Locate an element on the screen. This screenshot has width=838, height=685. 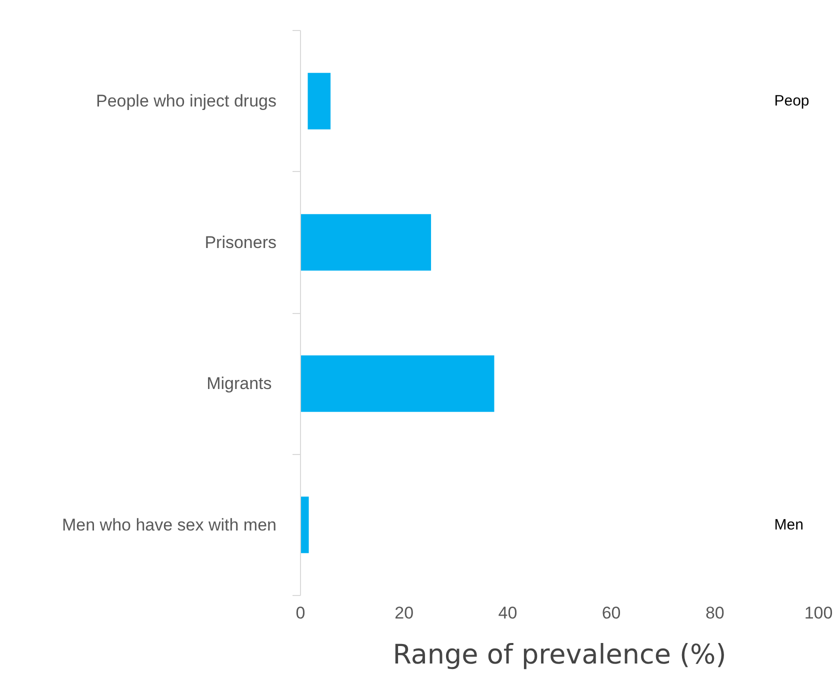
x-tick-label: 20 is located at coordinates (404, 613).